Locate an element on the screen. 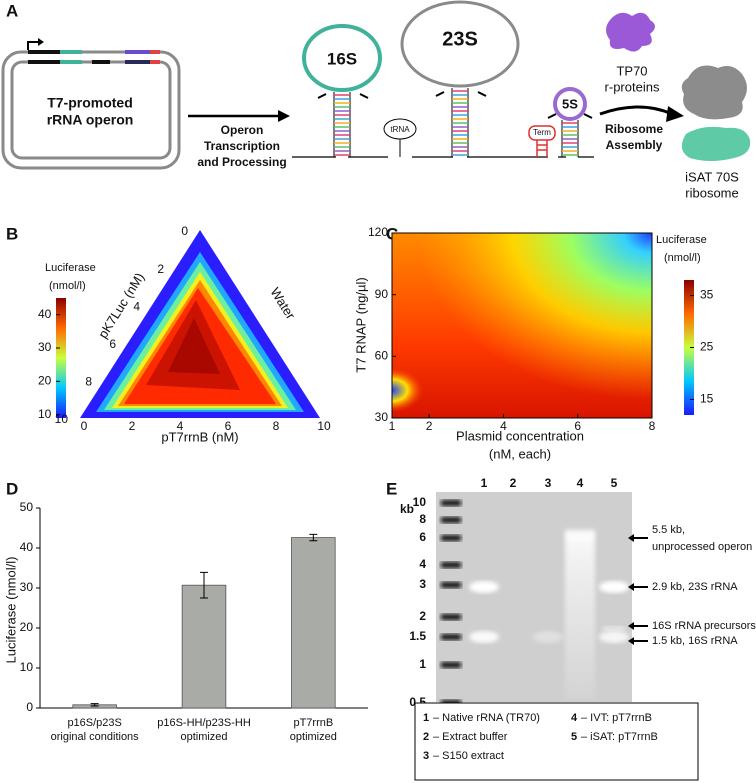 The image size is (756, 783). axis-label: pT7rrnB (nM) is located at coordinates (199, 436).